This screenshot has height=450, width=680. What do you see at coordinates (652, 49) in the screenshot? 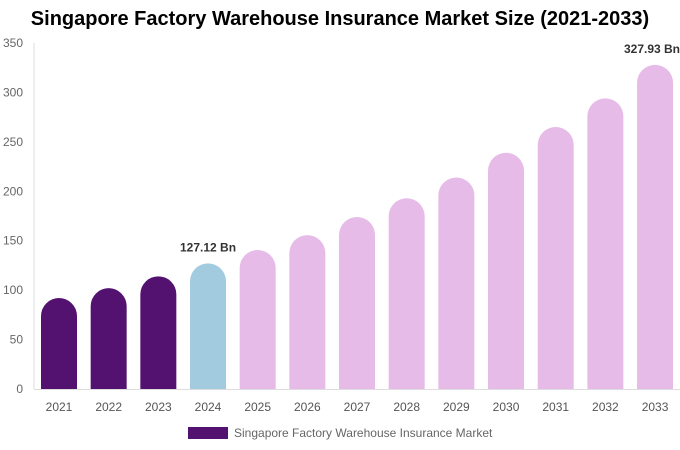
I see `data-label: 327.93 Bn` at bounding box center [652, 49].